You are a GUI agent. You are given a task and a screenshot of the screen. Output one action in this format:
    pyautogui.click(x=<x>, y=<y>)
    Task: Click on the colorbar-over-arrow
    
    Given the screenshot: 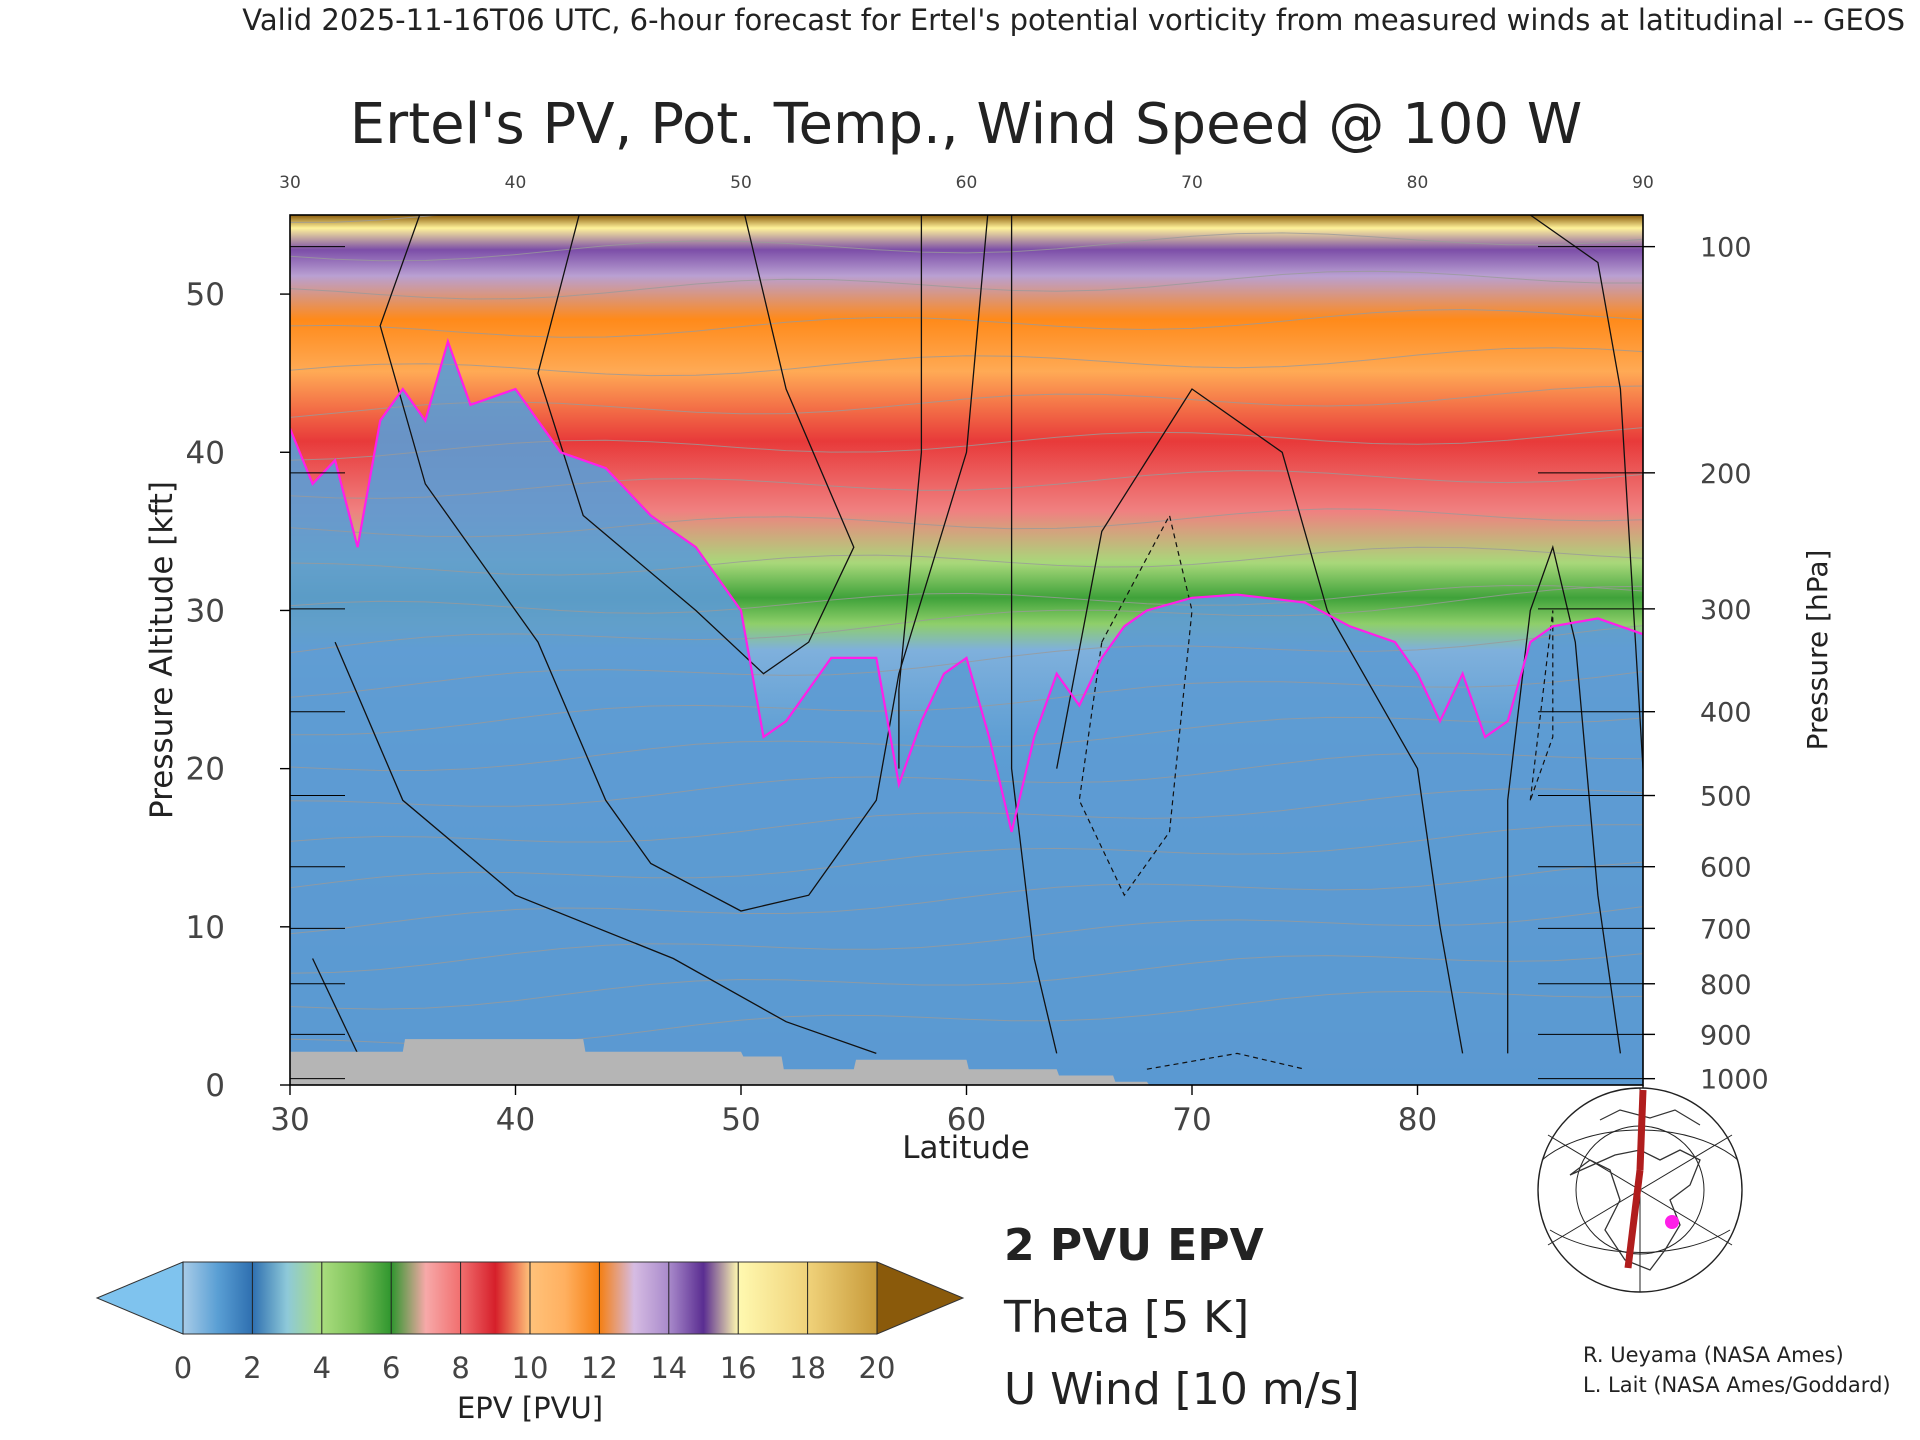 What is the action you would take?
    pyautogui.click(x=920, y=1298)
    